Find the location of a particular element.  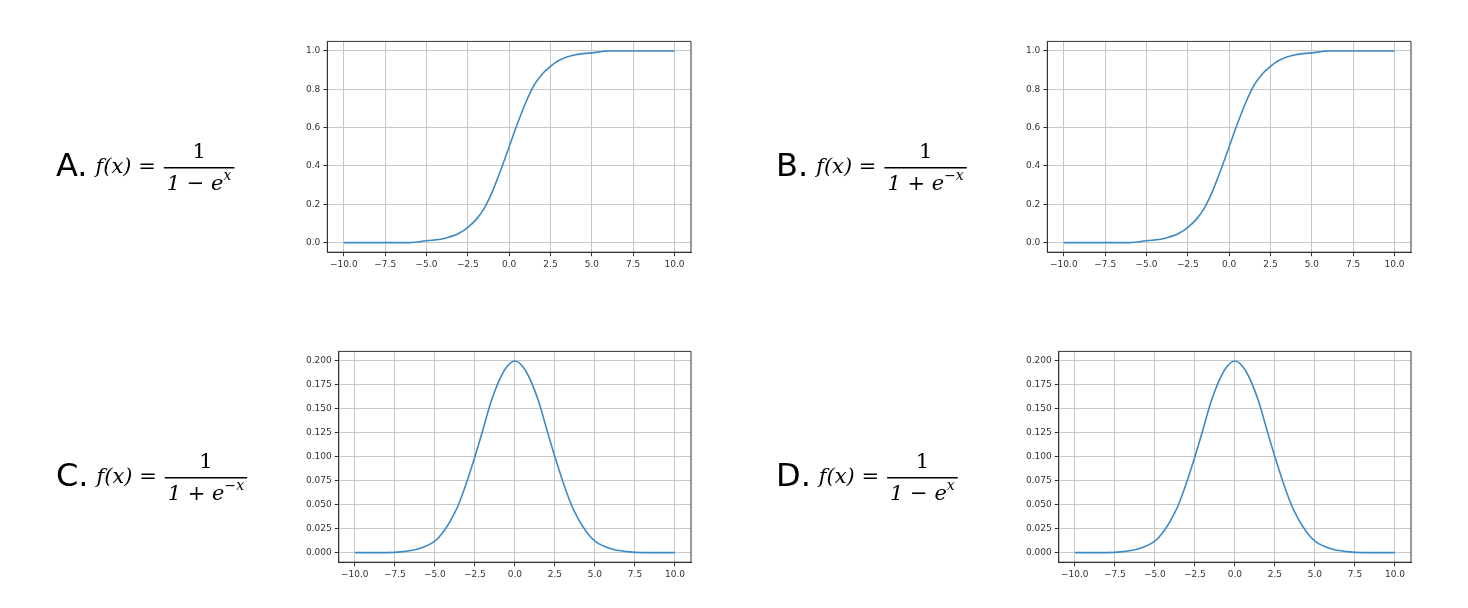

text: B. is located at coordinates (792, 165).